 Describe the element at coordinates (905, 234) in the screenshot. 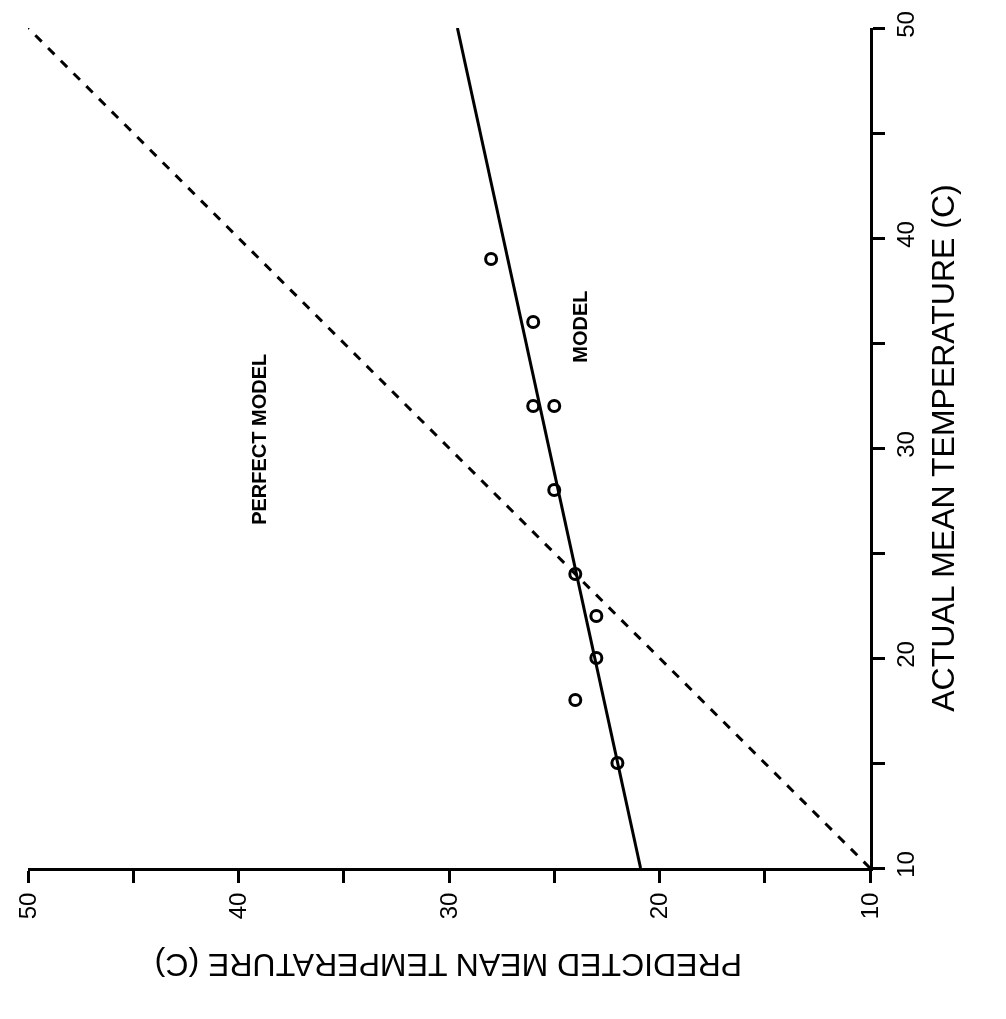

I see `y-tick-label: 40` at that location.